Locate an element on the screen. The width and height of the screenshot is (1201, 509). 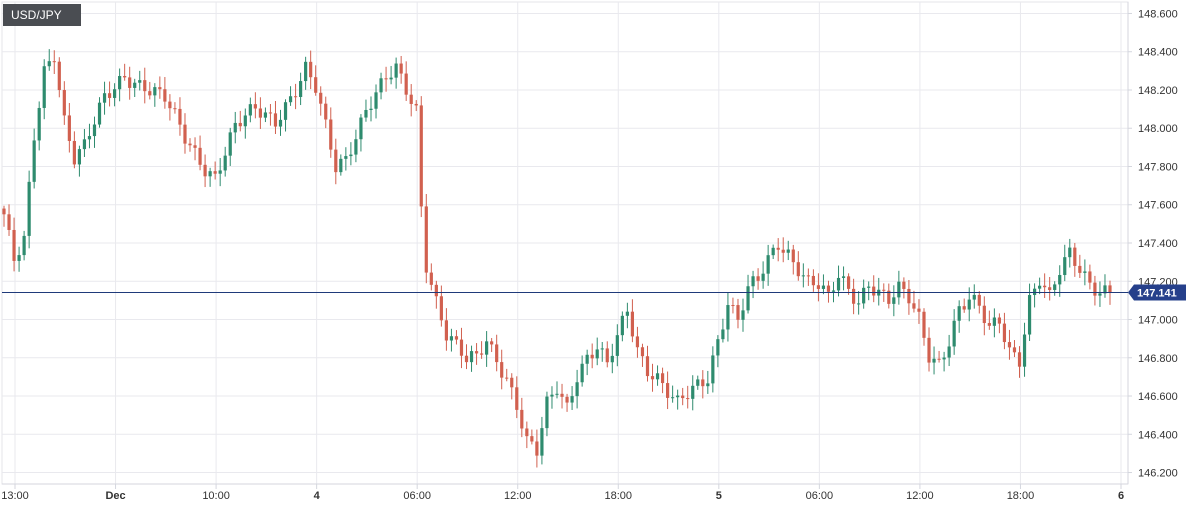
x-tick-label: 10:00 is located at coordinates (216, 496).